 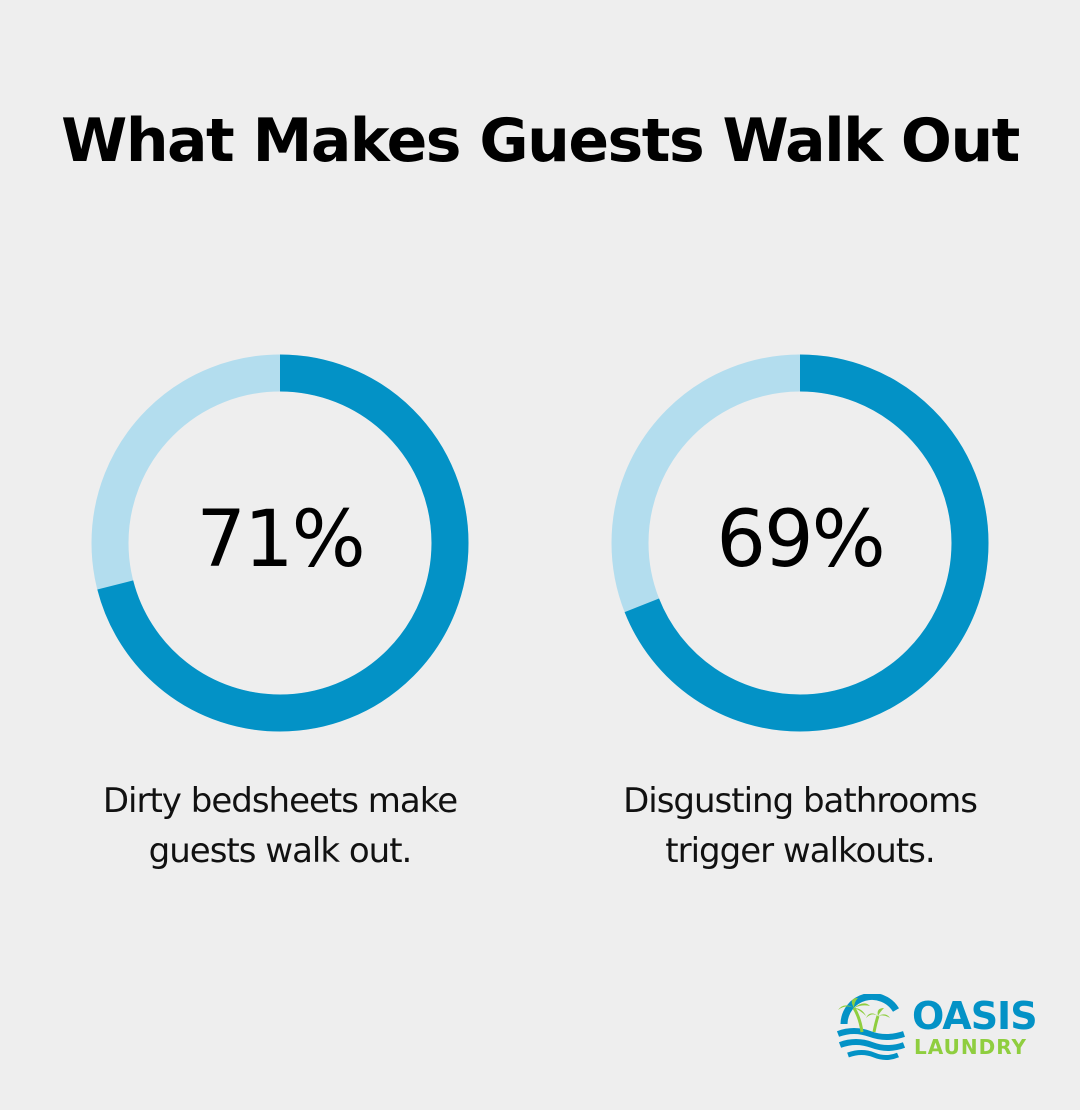 I want to click on oasis-laundry-logo: OASIS LAUNDRY, so click(x=939, y=1029).